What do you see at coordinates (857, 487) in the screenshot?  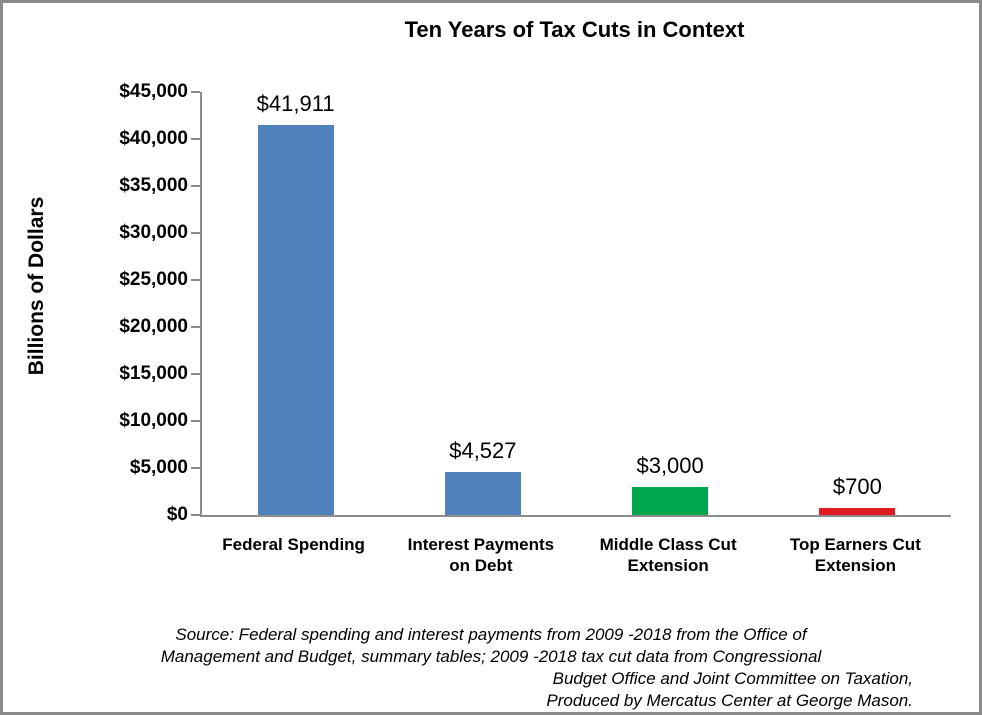 I see `bar-value-label: $700` at bounding box center [857, 487].